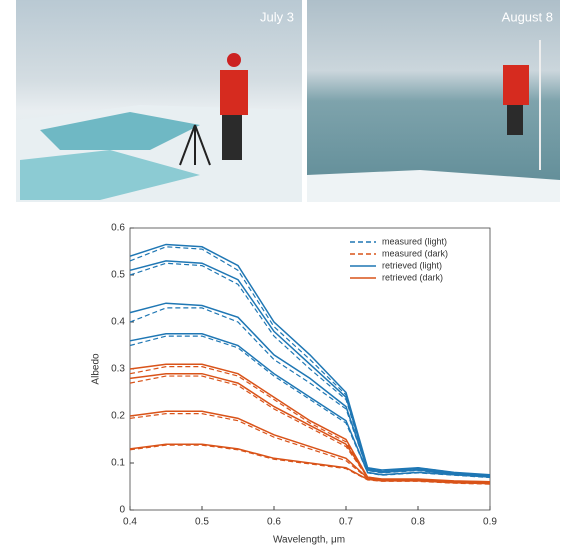 This screenshot has height=550, width=576. What do you see at coordinates (418, 522) in the screenshot?
I see `x-tick-label: 0.8` at bounding box center [418, 522].